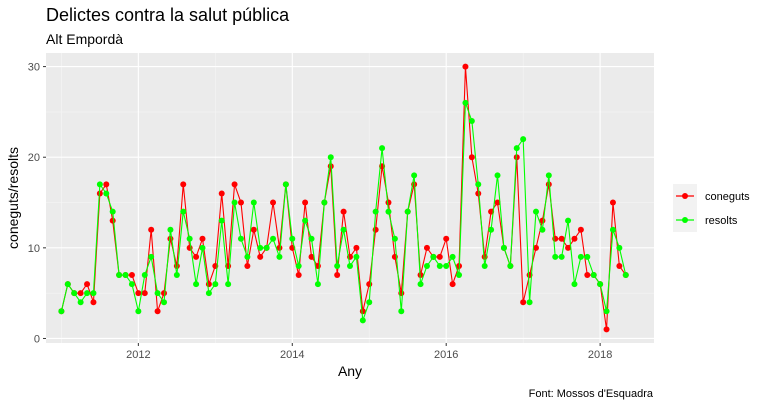 The height and width of the screenshot is (408, 770). Describe the element at coordinates (34, 249) in the screenshot. I see `y-tick-label: 10` at that location.